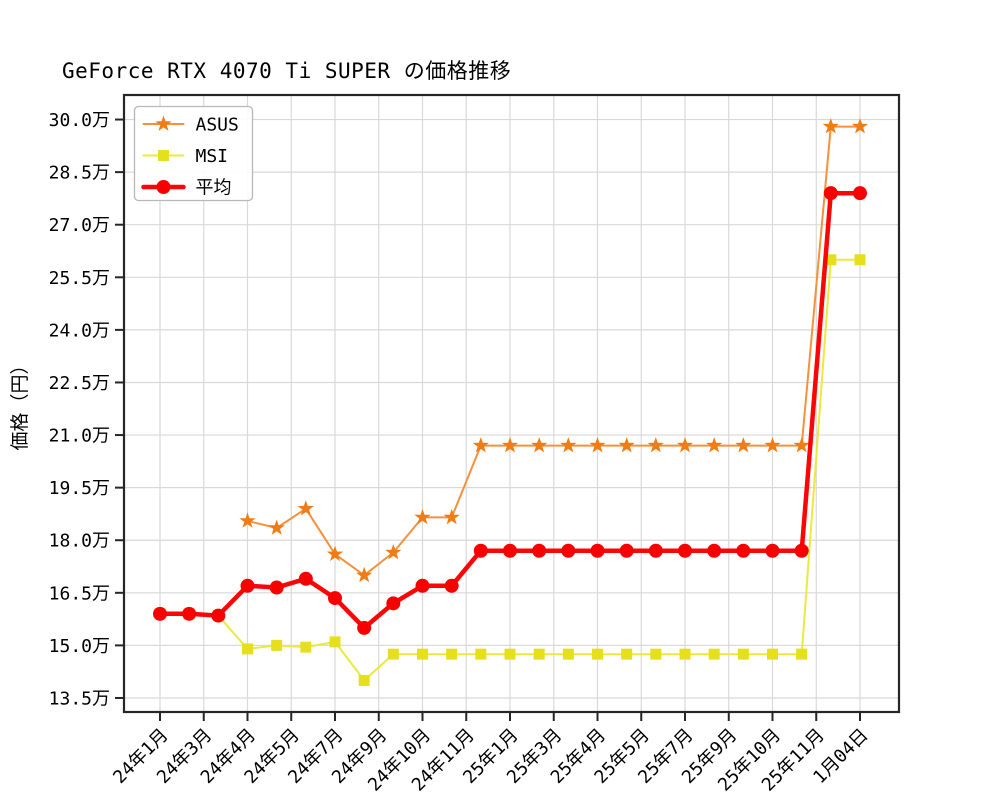 This screenshot has width=1000, height=800. I want to click on legend-label: 平均, so click(214, 188).